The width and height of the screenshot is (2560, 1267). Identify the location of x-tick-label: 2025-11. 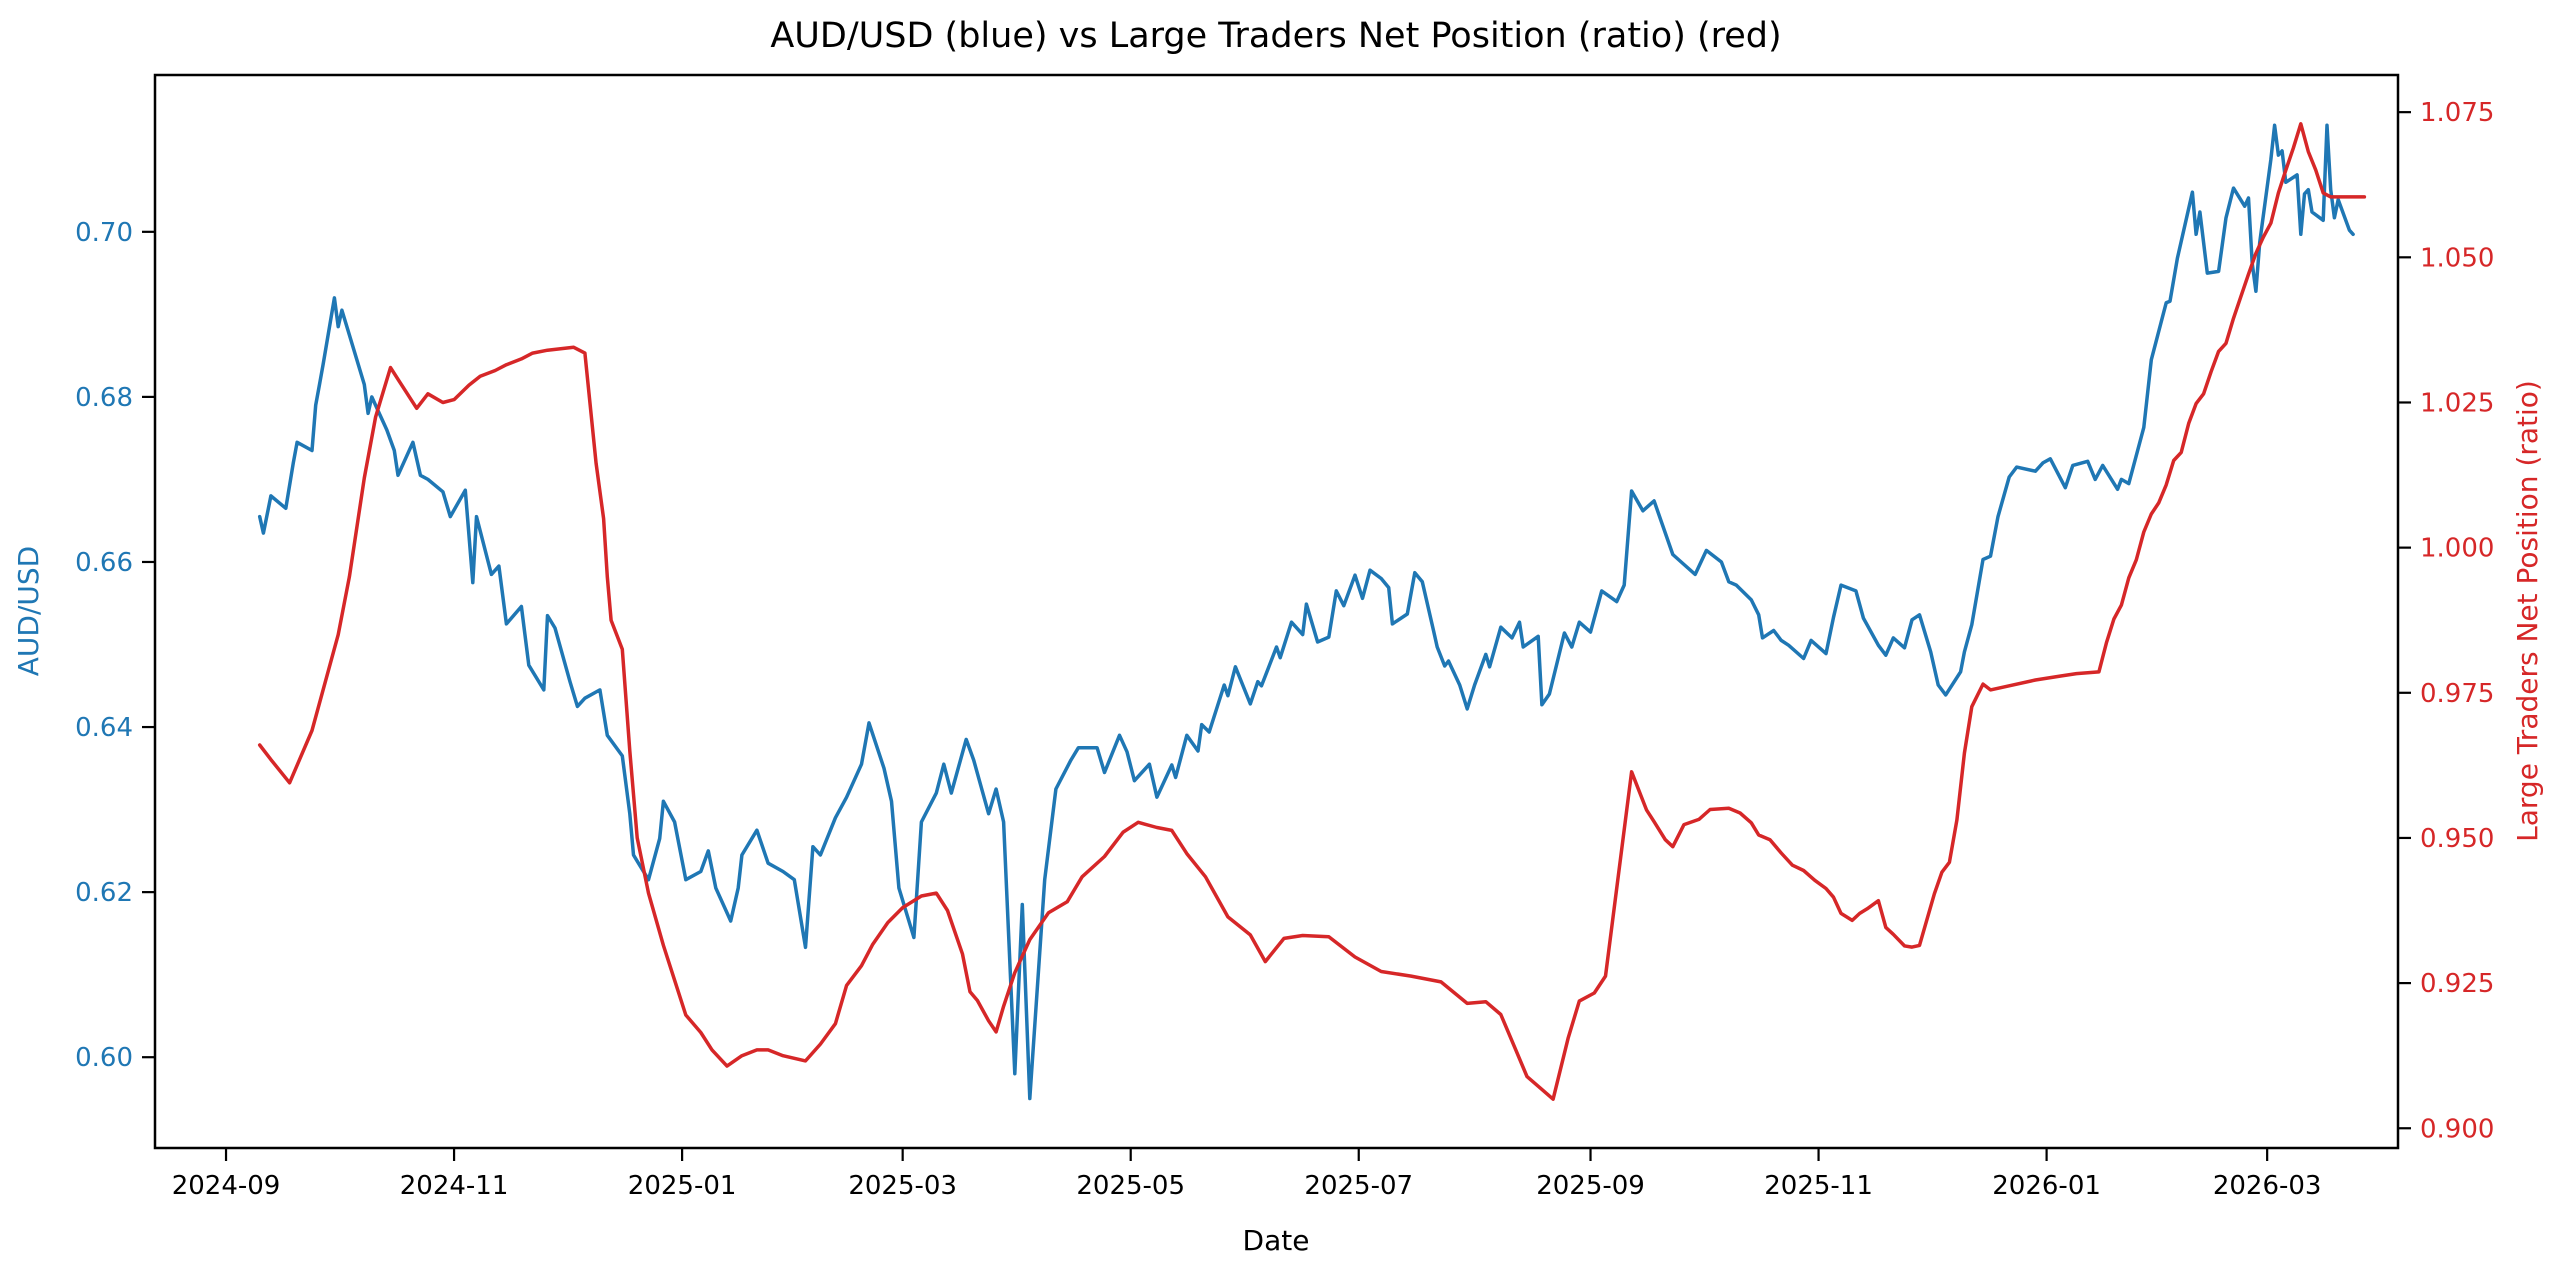
(1818, 1186).